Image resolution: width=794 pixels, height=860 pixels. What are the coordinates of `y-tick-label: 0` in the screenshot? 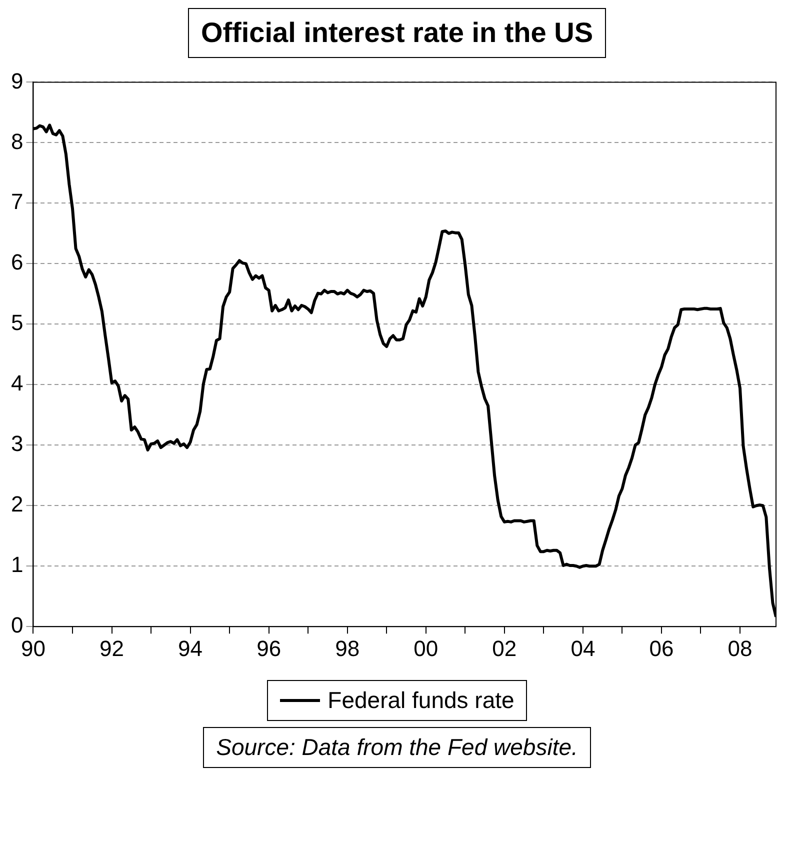 It's located at (17, 625).